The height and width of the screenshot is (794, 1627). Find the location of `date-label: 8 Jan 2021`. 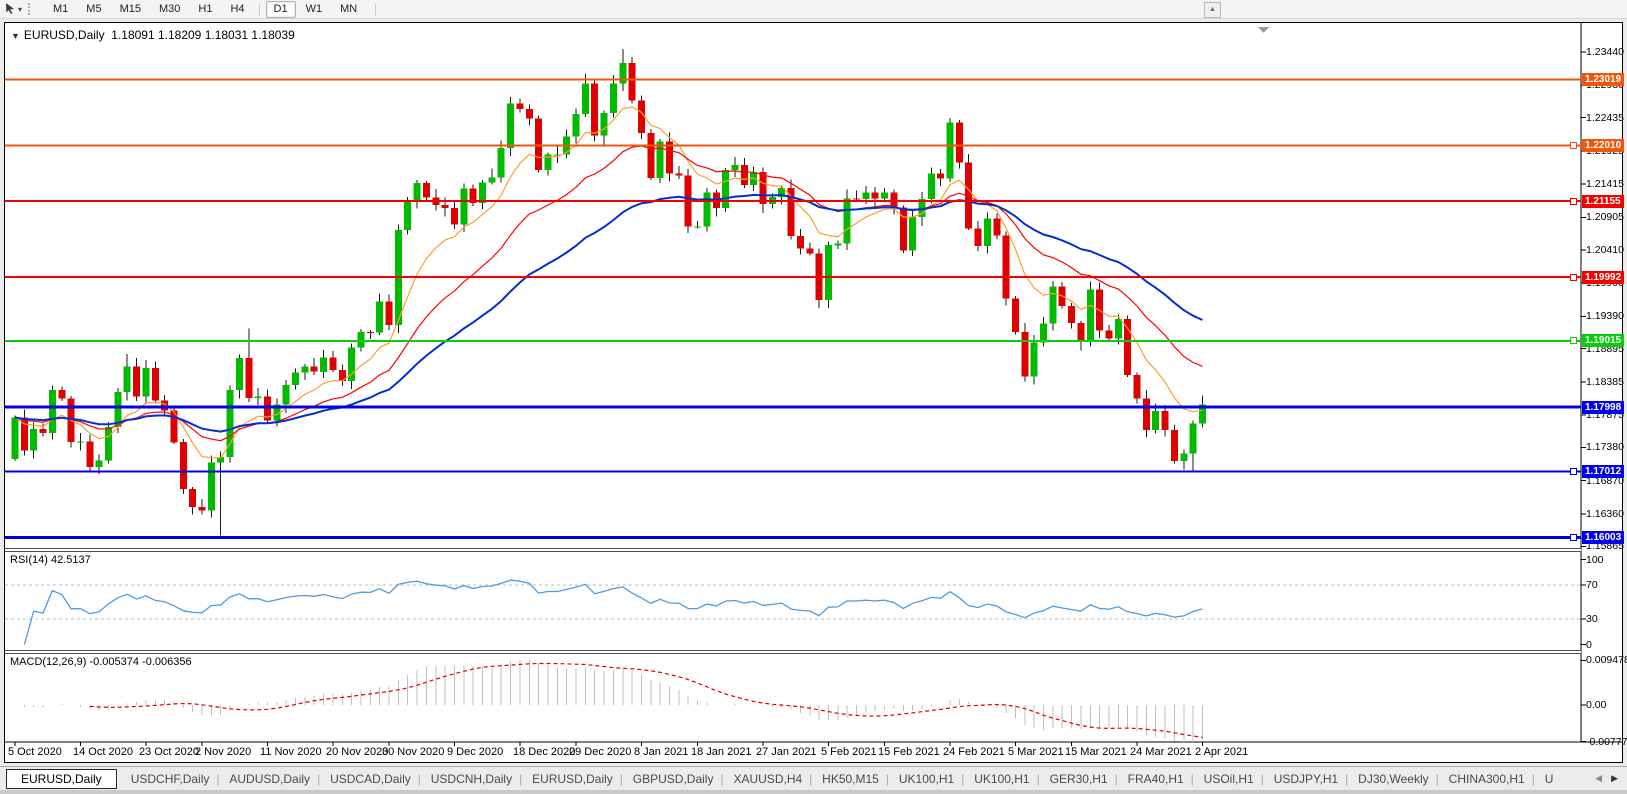

date-label: 8 Jan 2021 is located at coordinates (661, 752).